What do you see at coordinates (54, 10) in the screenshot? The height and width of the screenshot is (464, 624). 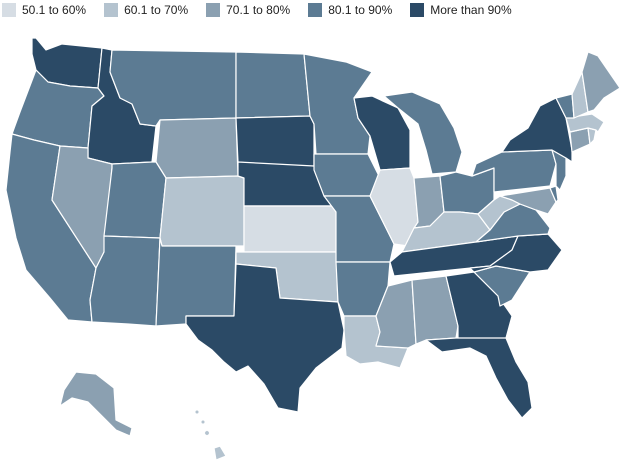 I see `legend-label: 50.1 to 60%` at bounding box center [54, 10].